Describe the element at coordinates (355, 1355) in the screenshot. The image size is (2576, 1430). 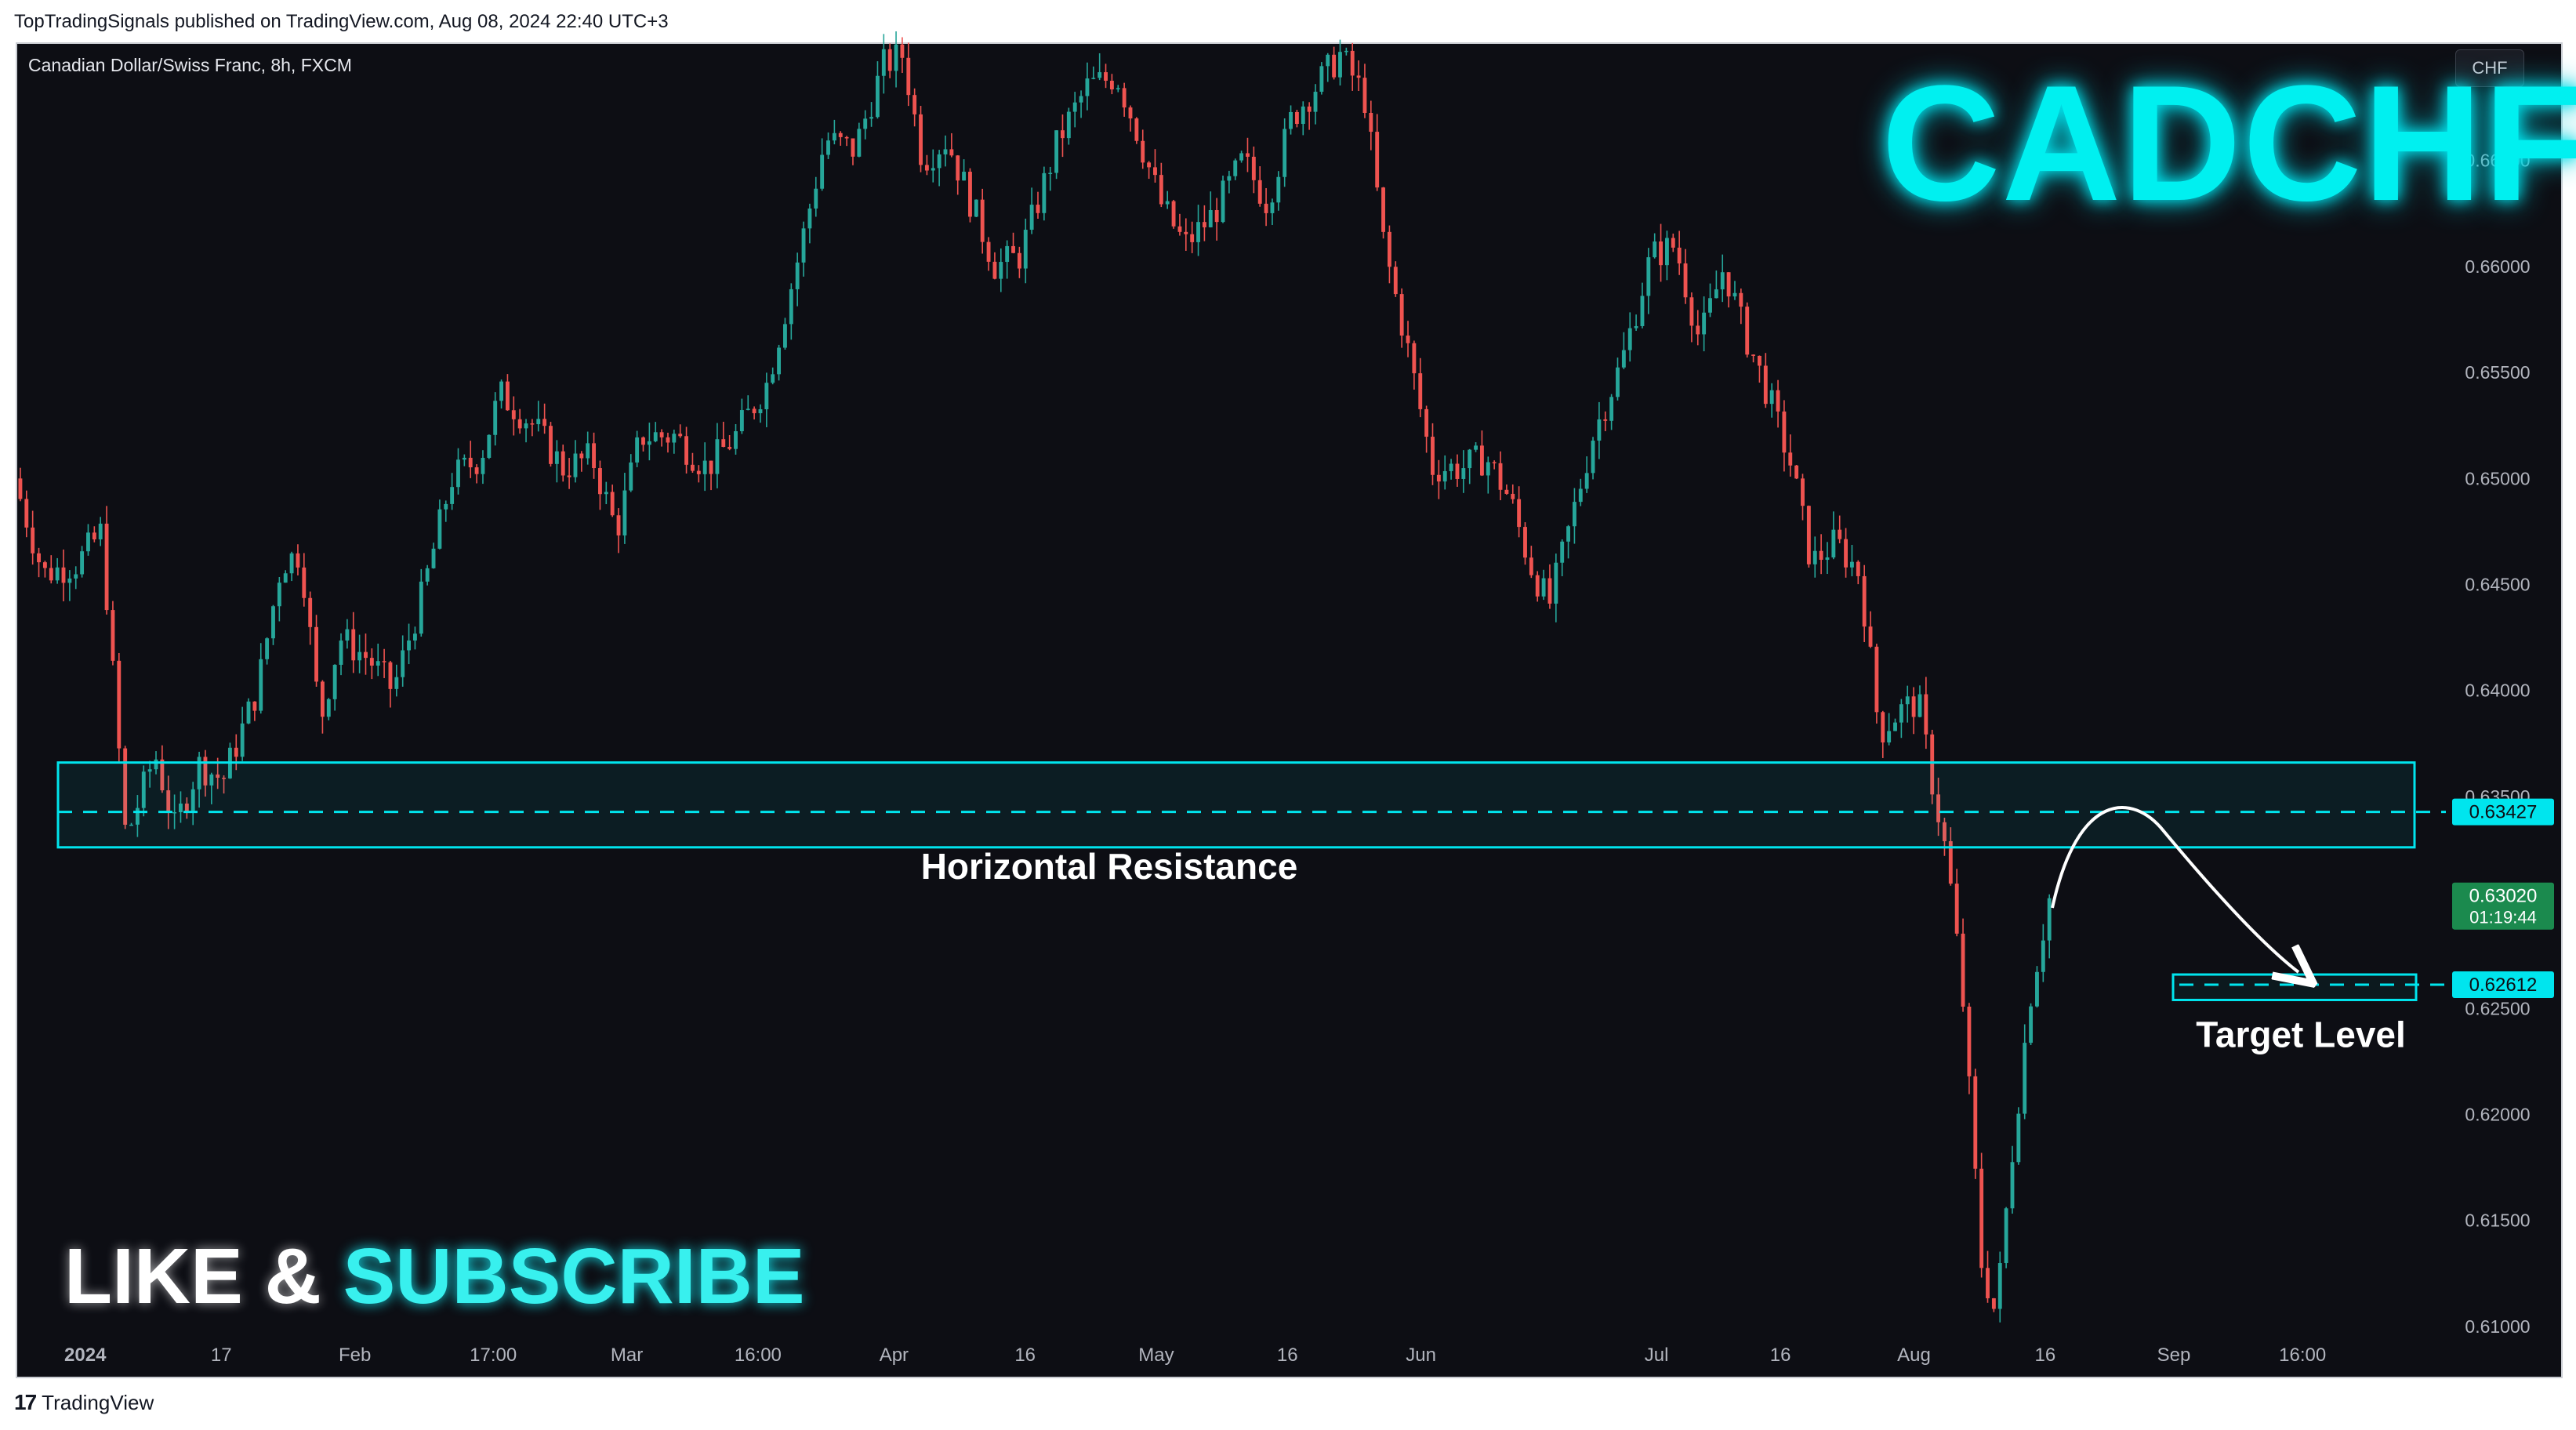
I see `time-tick-label: Feb` at that location.